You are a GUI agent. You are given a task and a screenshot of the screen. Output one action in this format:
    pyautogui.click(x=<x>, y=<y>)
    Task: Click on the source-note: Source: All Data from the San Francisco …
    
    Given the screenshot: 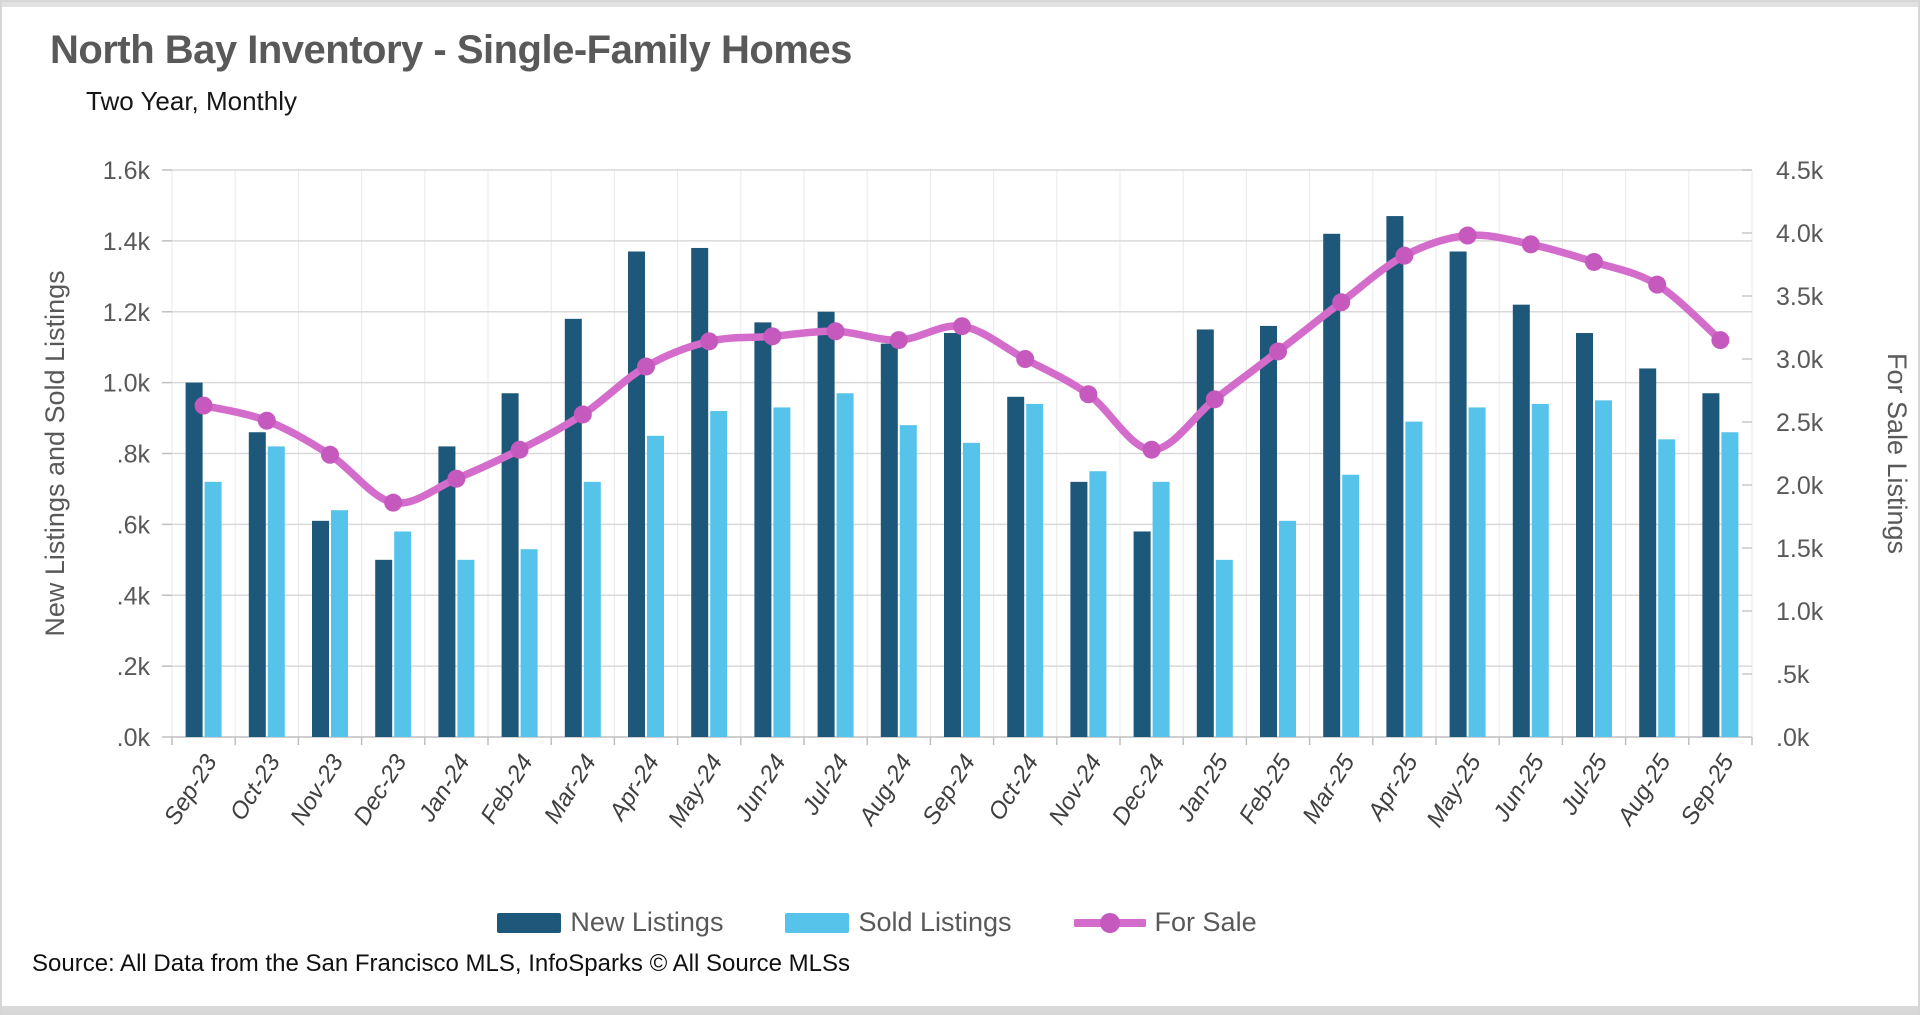 What is the action you would take?
    pyautogui.click(x=441, y=963)
    